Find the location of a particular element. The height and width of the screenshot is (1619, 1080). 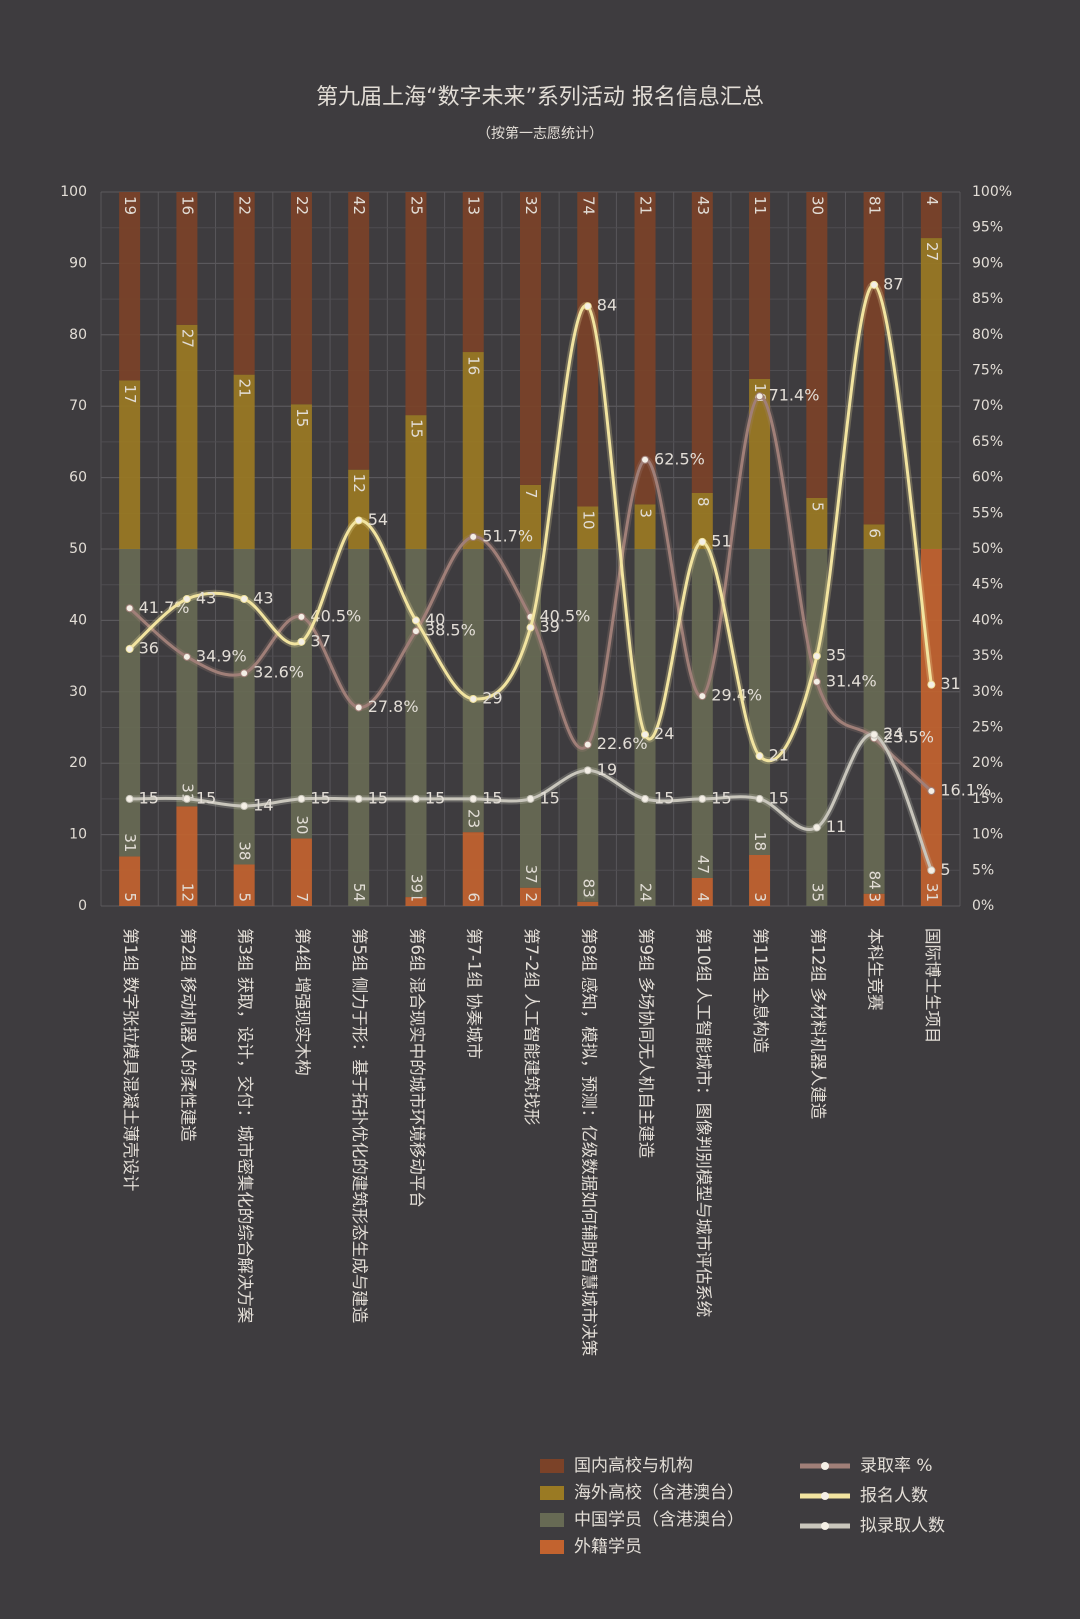

line-value-label: 24 is located at coordinates (893, 733).